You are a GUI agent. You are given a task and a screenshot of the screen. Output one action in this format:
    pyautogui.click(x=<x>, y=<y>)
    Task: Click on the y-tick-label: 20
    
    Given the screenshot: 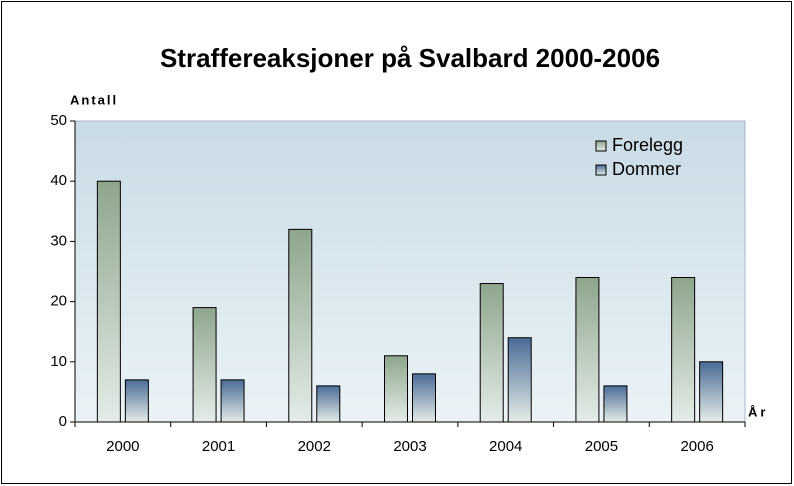 What is the action you would take?
    pyautogui.click(x=58, y=301)
    